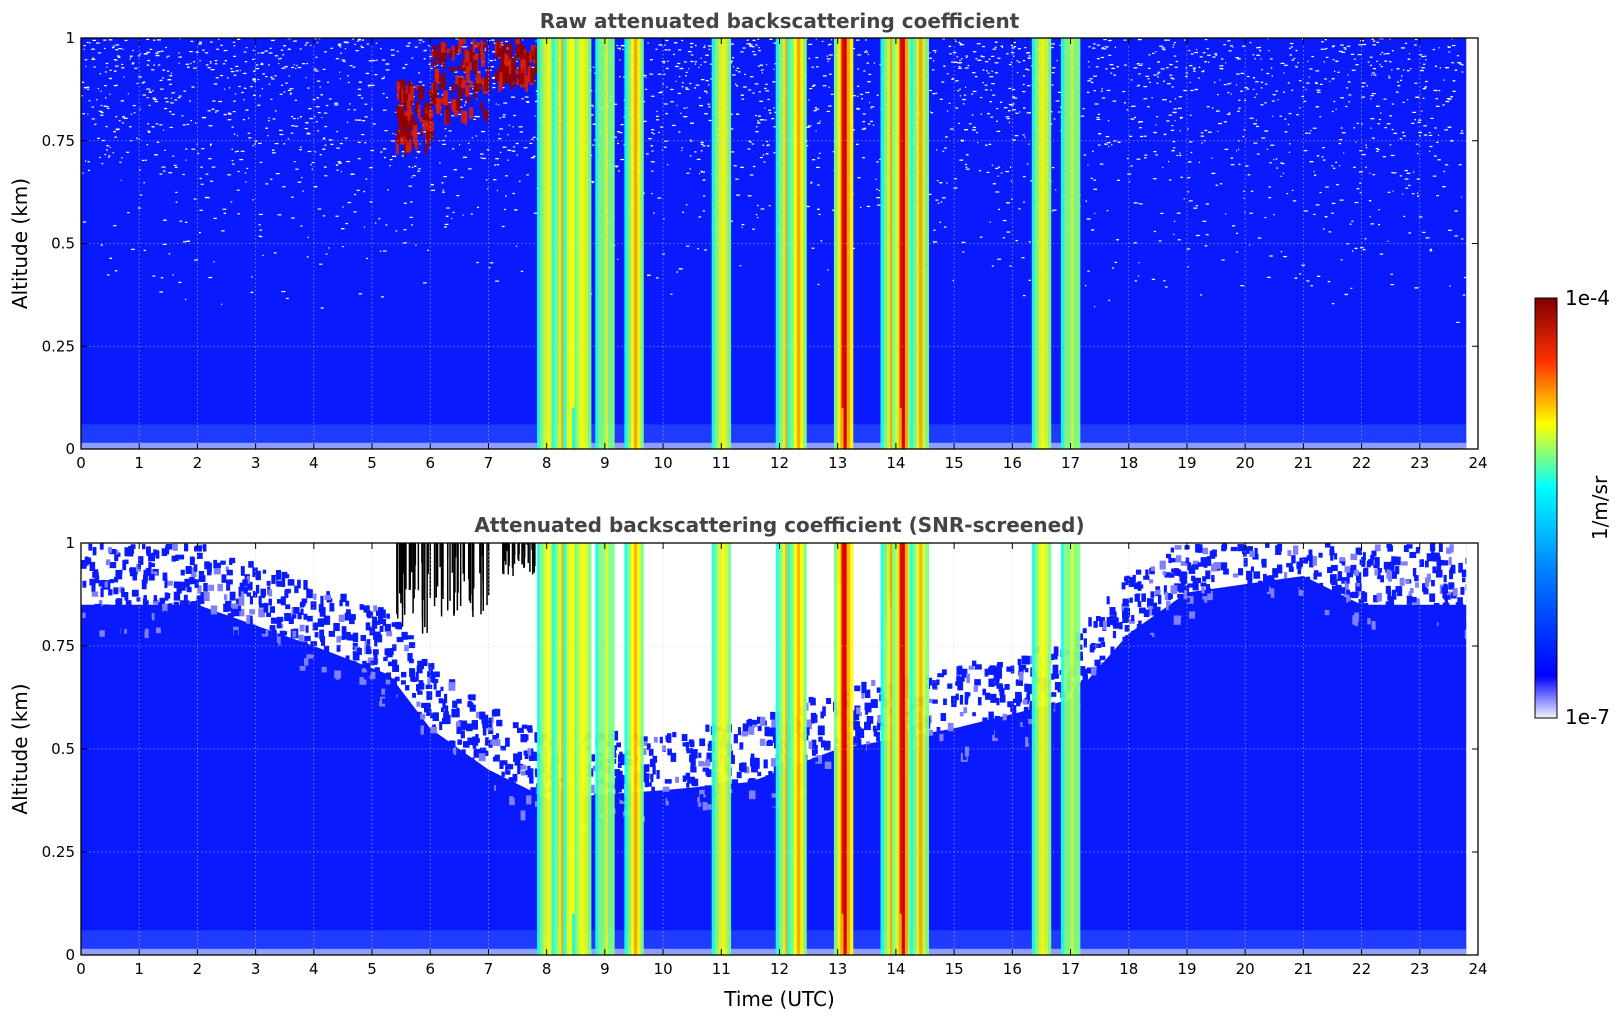 Image resolution: width=1621 pixels, height=1020 pixels. I want to click on colorbar-unit-label: 1/m/sr, so click(1600, 507).